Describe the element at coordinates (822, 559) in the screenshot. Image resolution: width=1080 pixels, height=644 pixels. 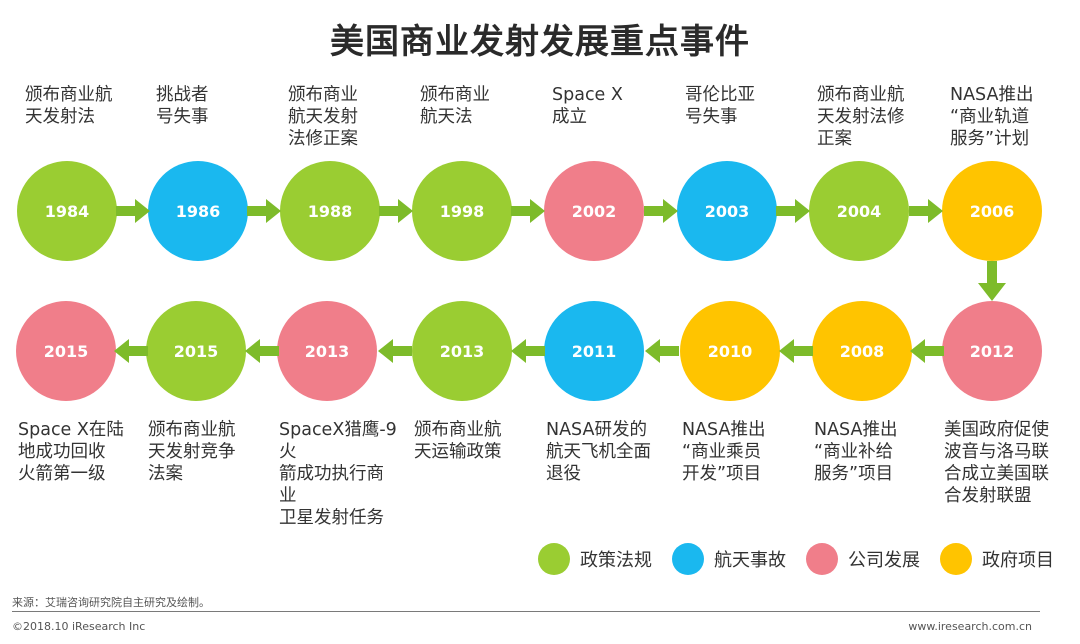
I see `legend-dot-company` at that location.